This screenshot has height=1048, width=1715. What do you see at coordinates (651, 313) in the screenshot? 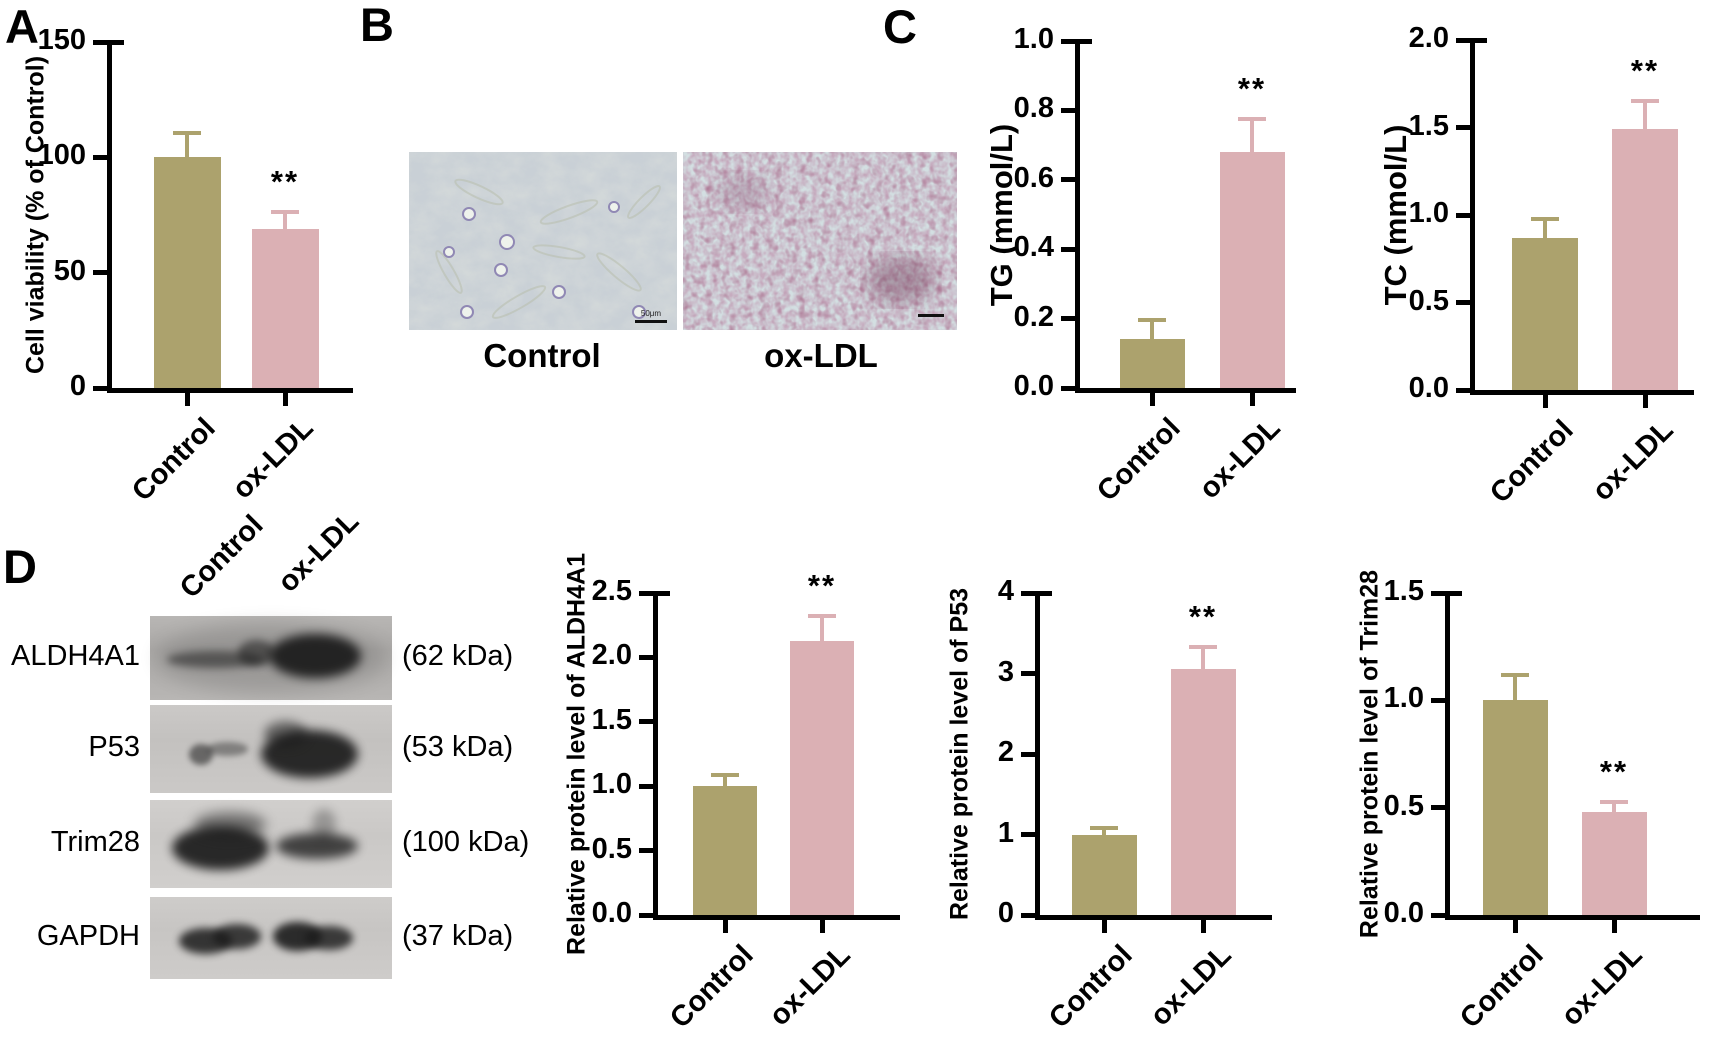
I see `svg-text: 50μm` at bounding box center [651, 313].